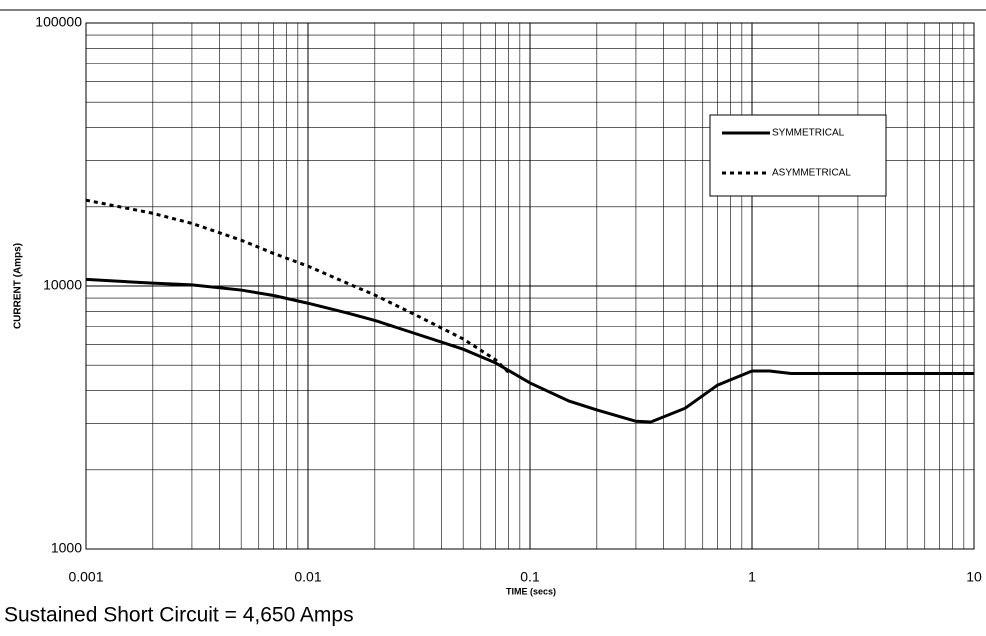  What do you see at coordinates (530, 577) in the screenshot?
I see `x-tick-label: 0.1` at bounding box center [530, 577].